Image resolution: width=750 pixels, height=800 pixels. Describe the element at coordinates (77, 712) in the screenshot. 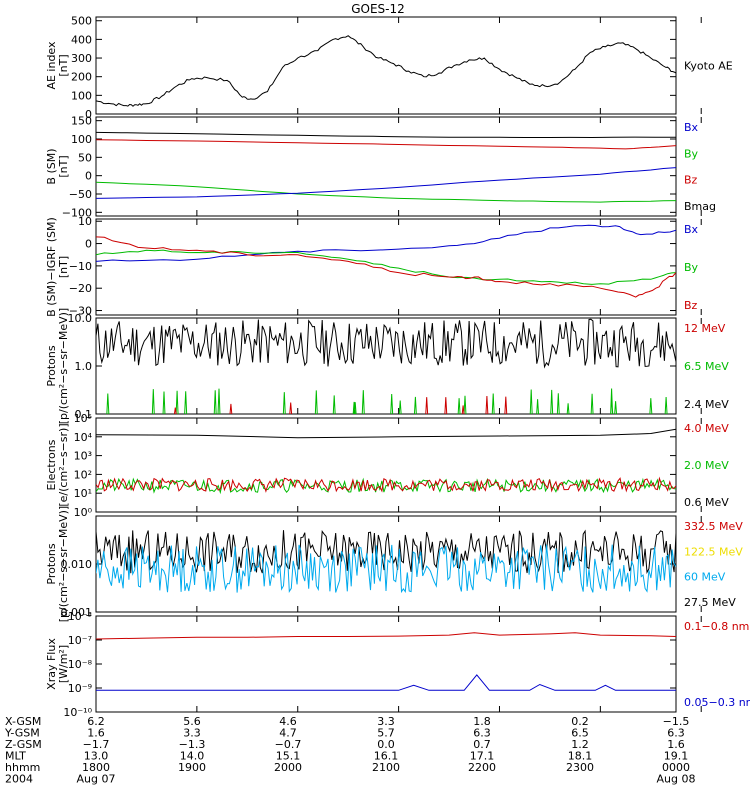

I see `y-tick-label: 10⁻¹⁰` at that location.